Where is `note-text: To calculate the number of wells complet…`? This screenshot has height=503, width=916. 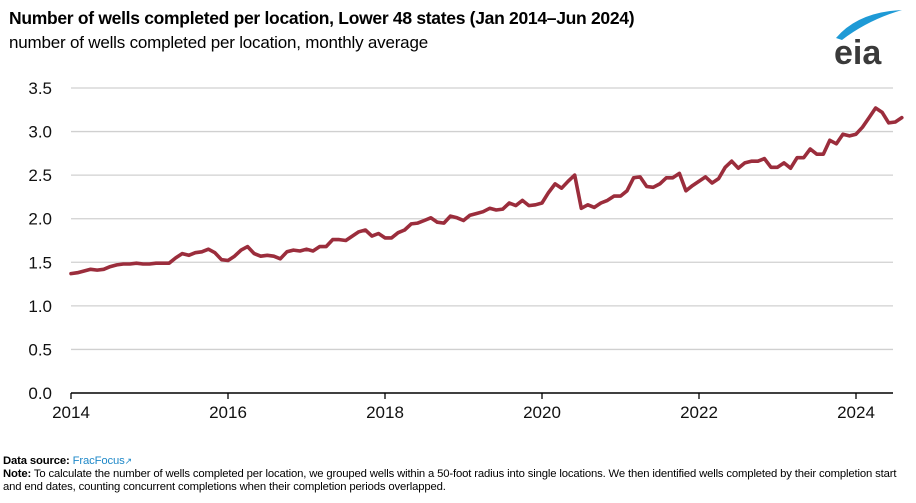
note-text: To calculate the number of wells complet… is located at coordinates (450, 480).